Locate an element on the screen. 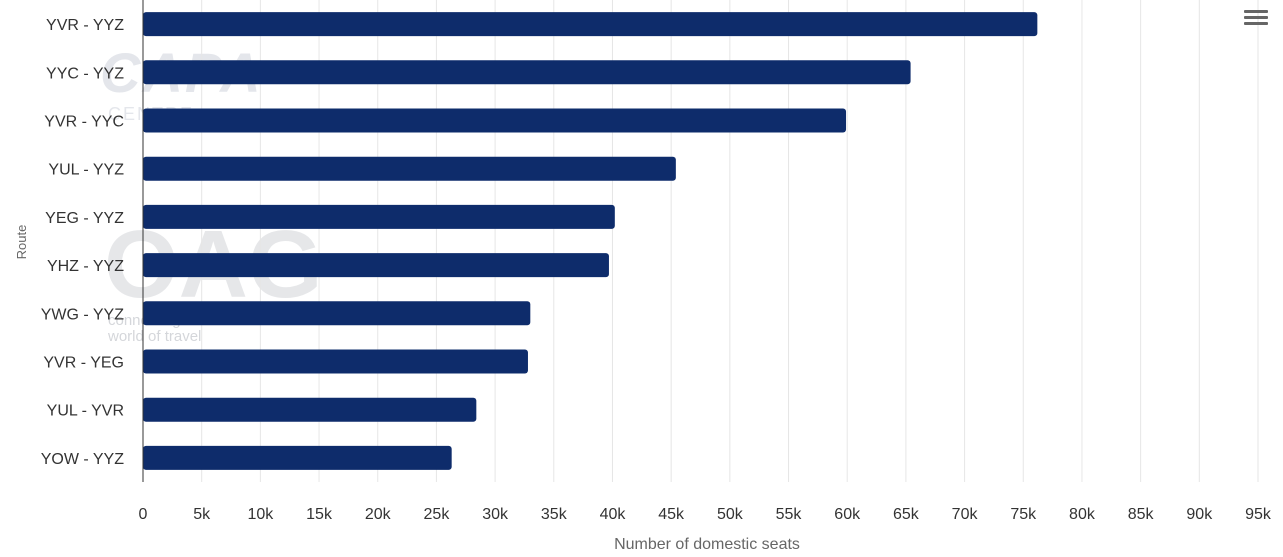 The height and width of the screenshot is (557, 1283). bar-yul-yvr is located at coordinates (310, 409).